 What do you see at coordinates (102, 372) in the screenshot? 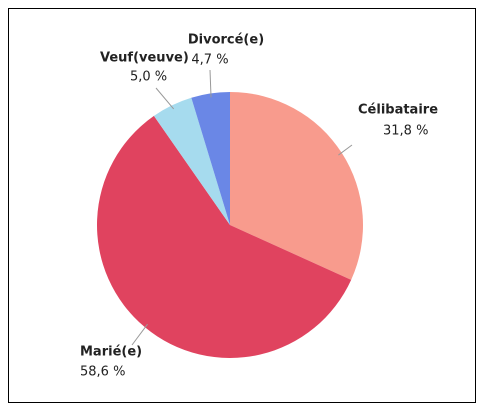
I see `slice-value: 58,6 %` at bounding box center [102, 372].